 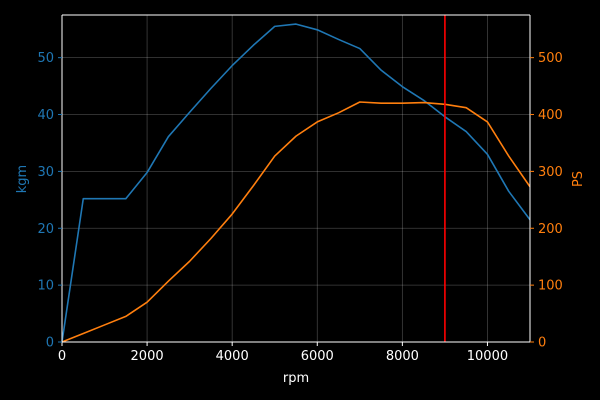 What do you see at coordinates (550, 229) in the screenshot?
I see `right-y-tick-label: 200` at bounding box center [550, 229].